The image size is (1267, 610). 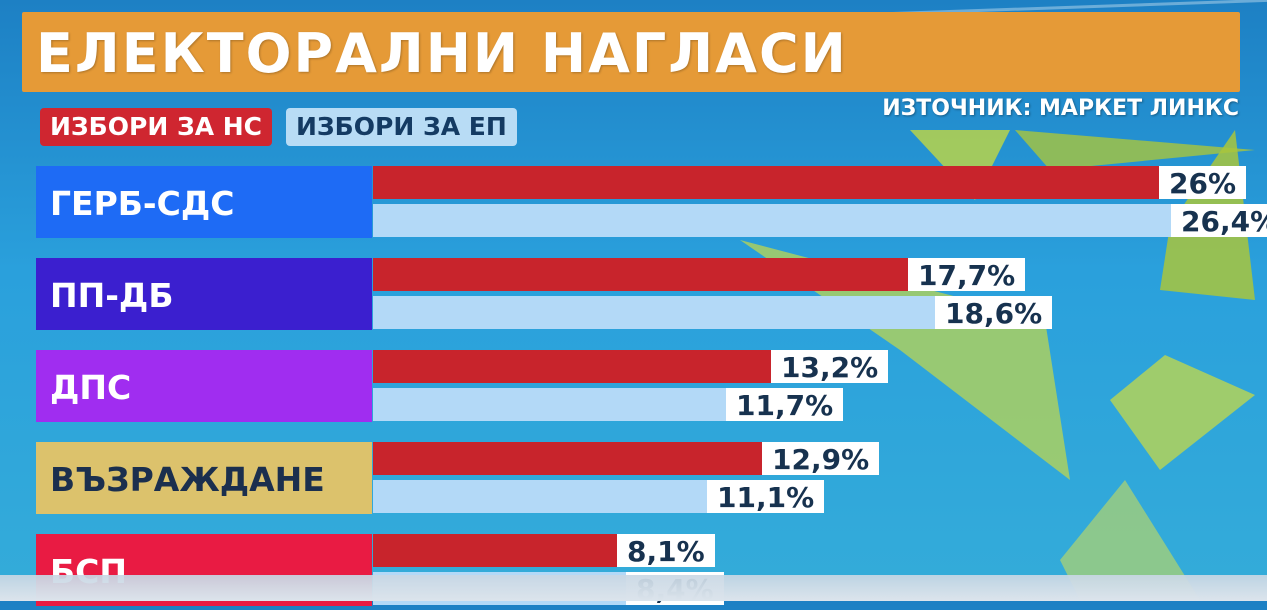 I want to click on data-label: 11,1%, so click(x=766, y=497).